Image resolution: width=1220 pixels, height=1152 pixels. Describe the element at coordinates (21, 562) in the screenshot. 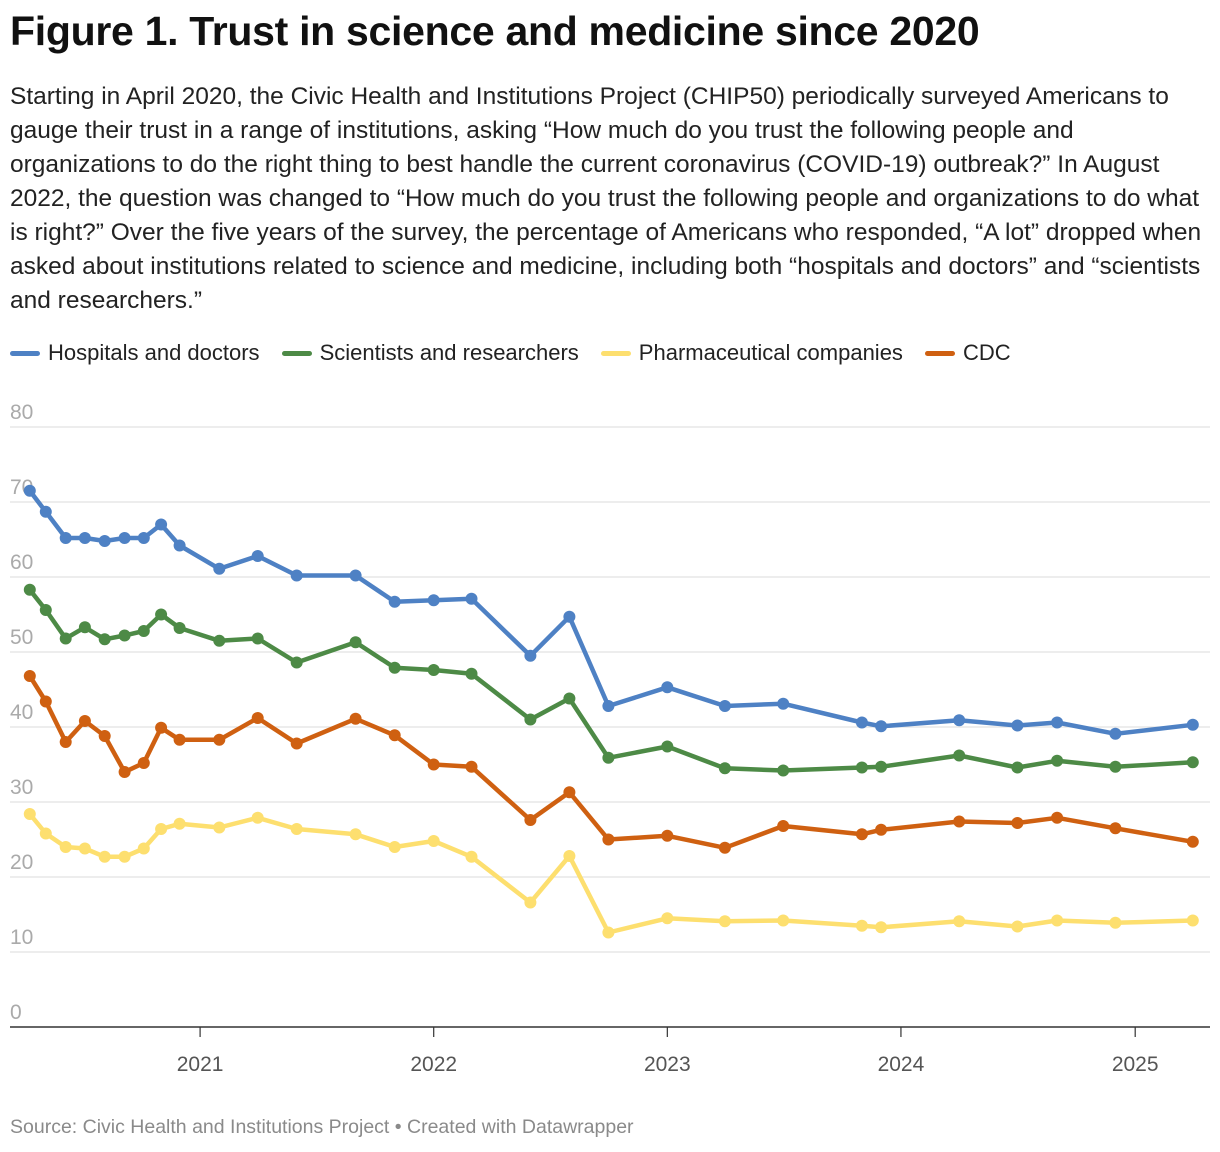

I see `y-tick-label-60: 60` at that location.